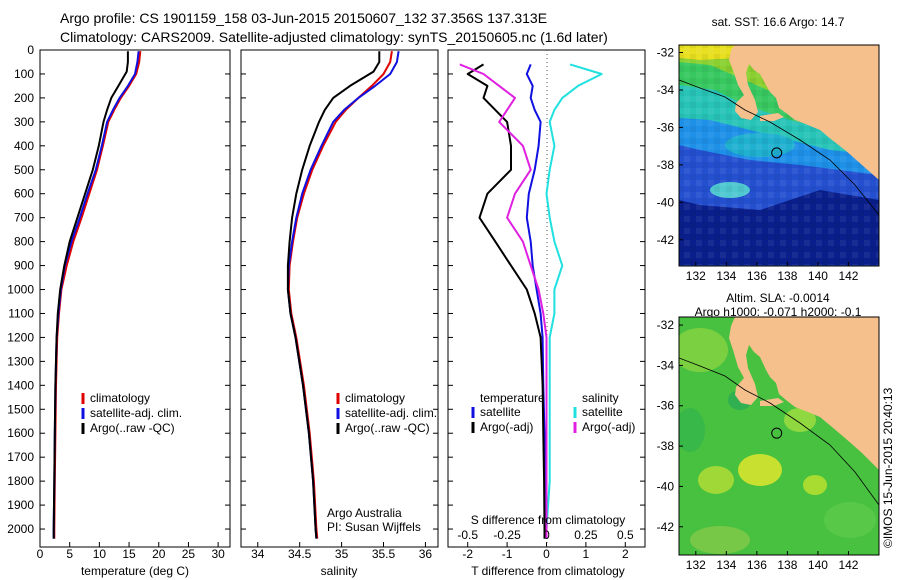 Image resolution: width=900 pixels, height=580 pixels. Describe the element at coordinates (666, 527) in the screenshot. I see `ticksSLA-ytick-label: -42` at that location.